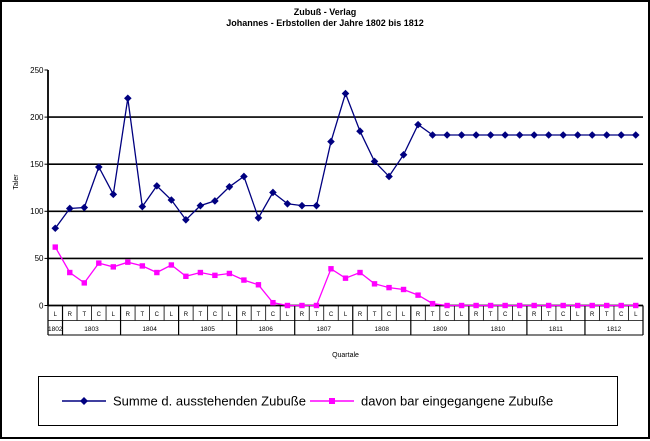  What do you see at coordinates (345, 276) in the screenshot?
I see `series-bar-eingegangene` at bounding box center [345, 276].